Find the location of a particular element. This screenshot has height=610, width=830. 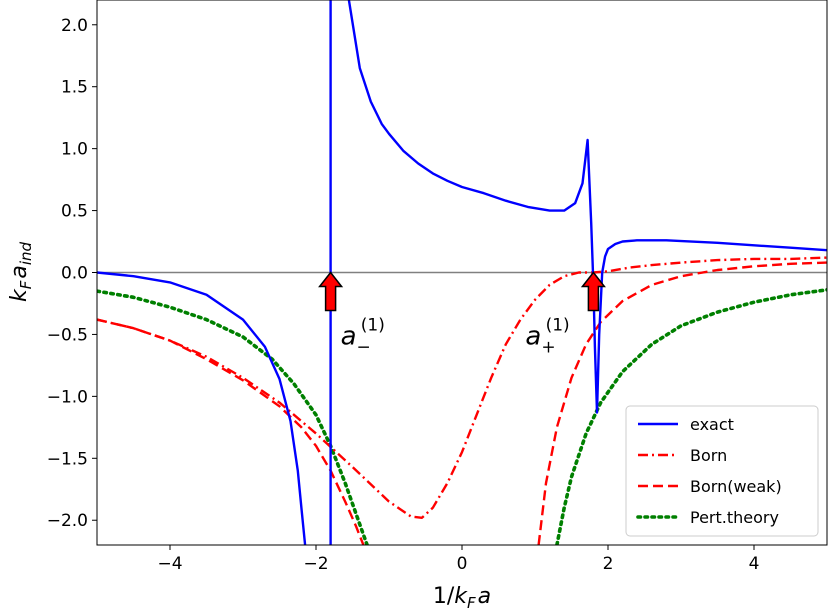

x-tick-label: −2 is located at coordinates (315, 564).